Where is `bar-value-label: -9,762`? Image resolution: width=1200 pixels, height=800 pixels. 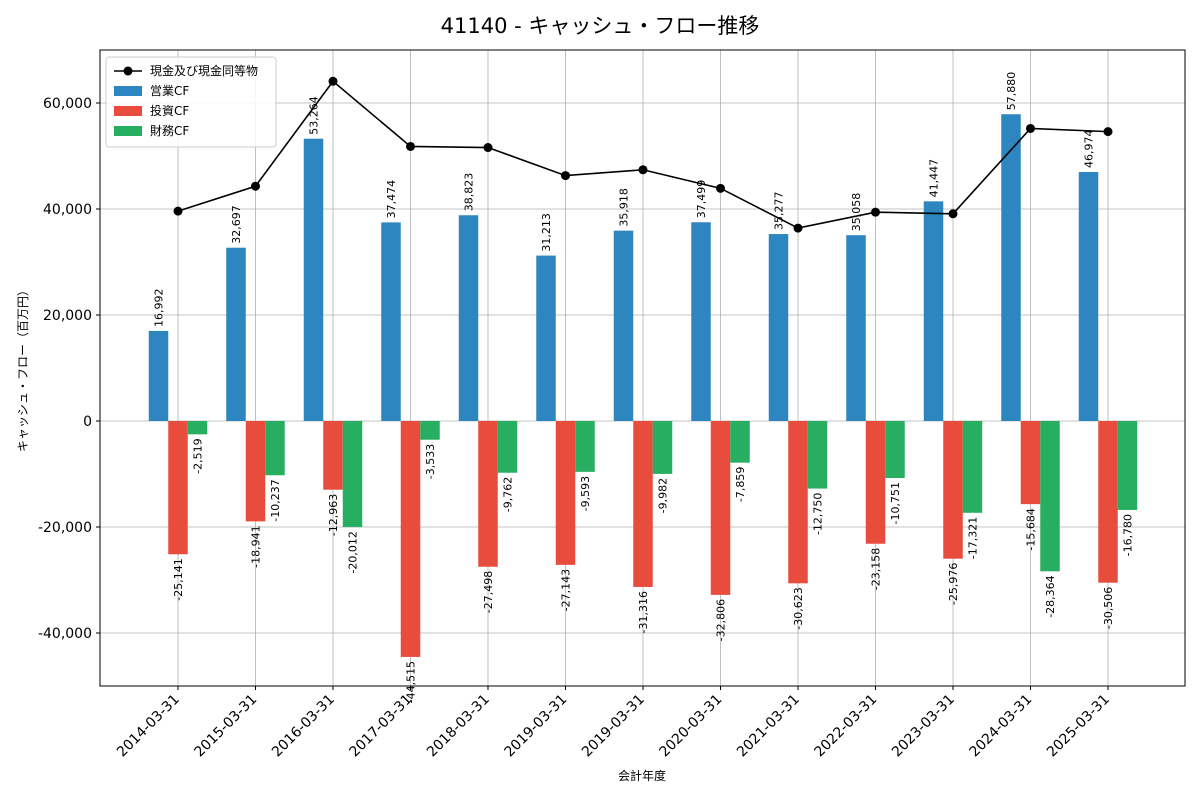 bar-value-label: -9,762 is located at coordinates (508, 494).